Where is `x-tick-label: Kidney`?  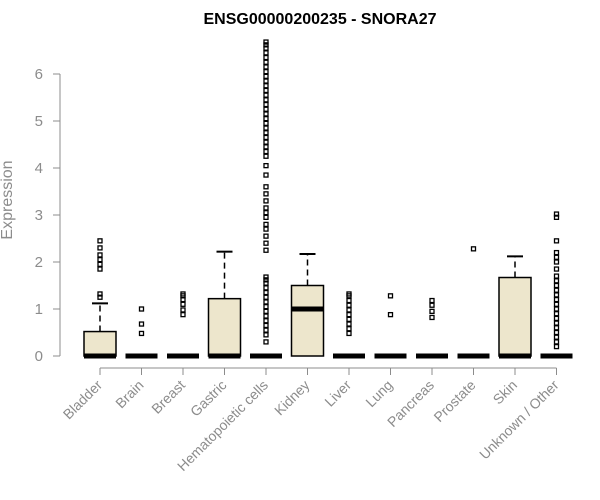
x-tick-label: Kidney is located at coordinates (292, 398).